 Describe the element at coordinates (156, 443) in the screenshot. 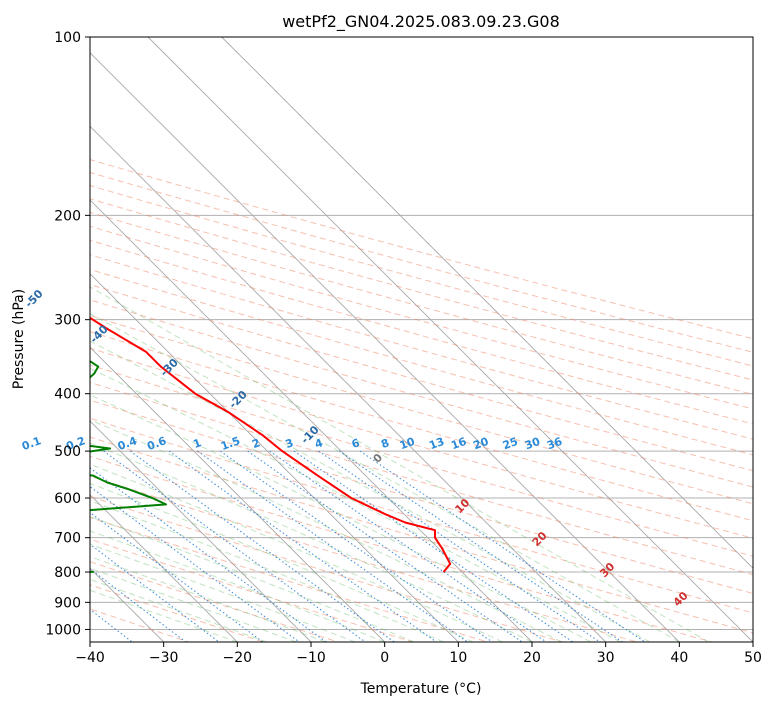

I see `mixing-ratio-label: 0.6` at that location.